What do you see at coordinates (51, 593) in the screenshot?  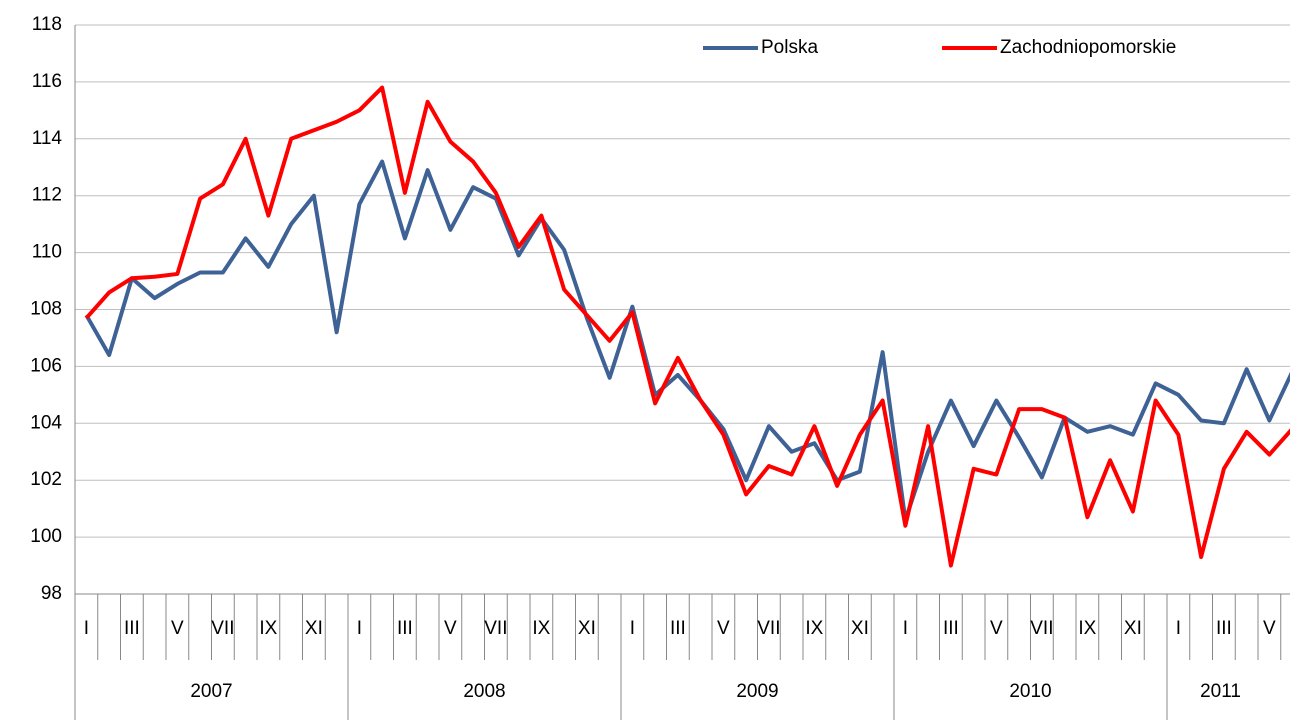 I see `y-tick-label: 98` at bounding box center [51, 593].